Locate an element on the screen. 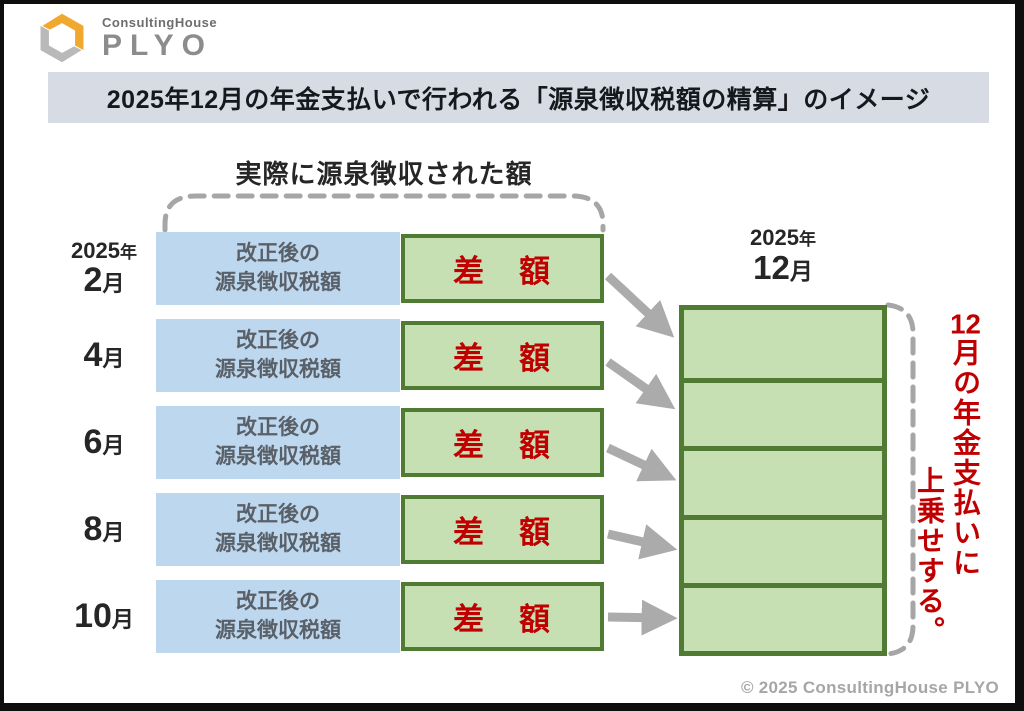 The width and height of the screenshot is (1024, 711). difference-box-april: 差 額 is located at coordinates (502, 355).